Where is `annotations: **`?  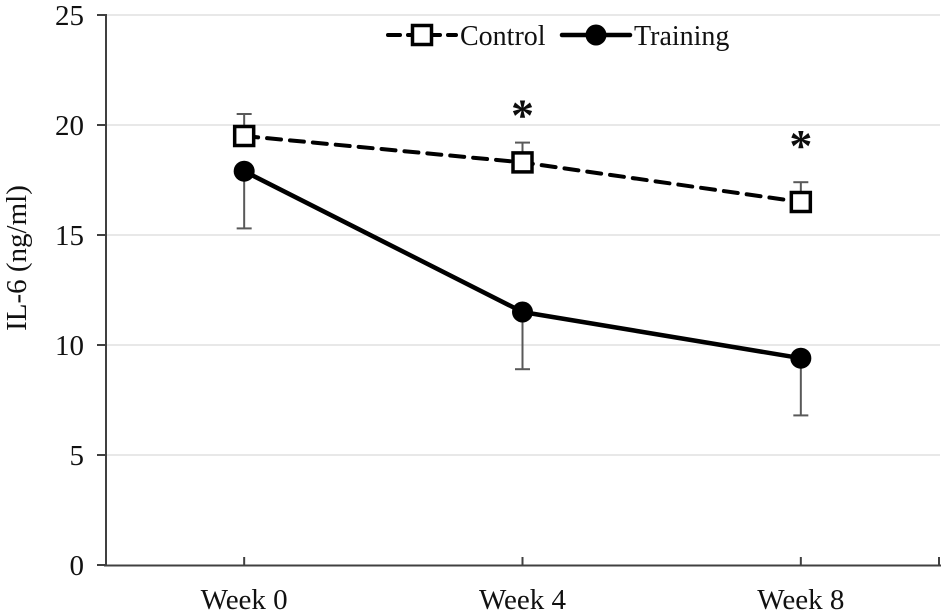
annotations: ** is located at coordinates (661, 130).